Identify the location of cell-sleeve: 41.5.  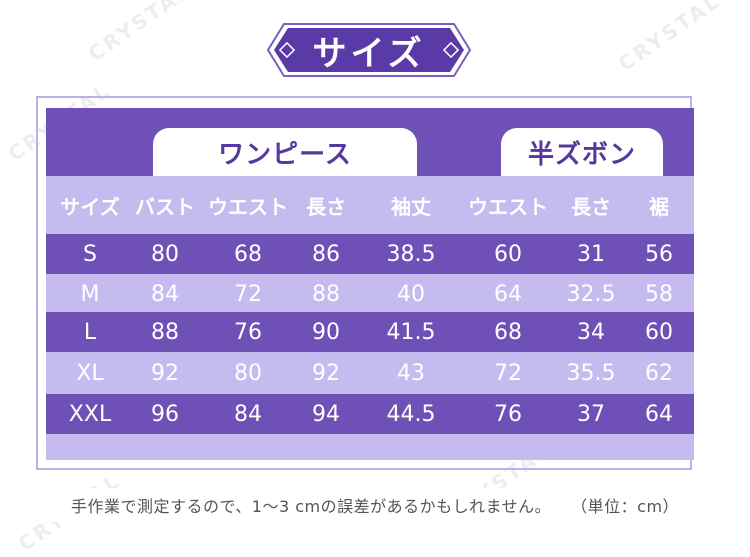
(411, 332).